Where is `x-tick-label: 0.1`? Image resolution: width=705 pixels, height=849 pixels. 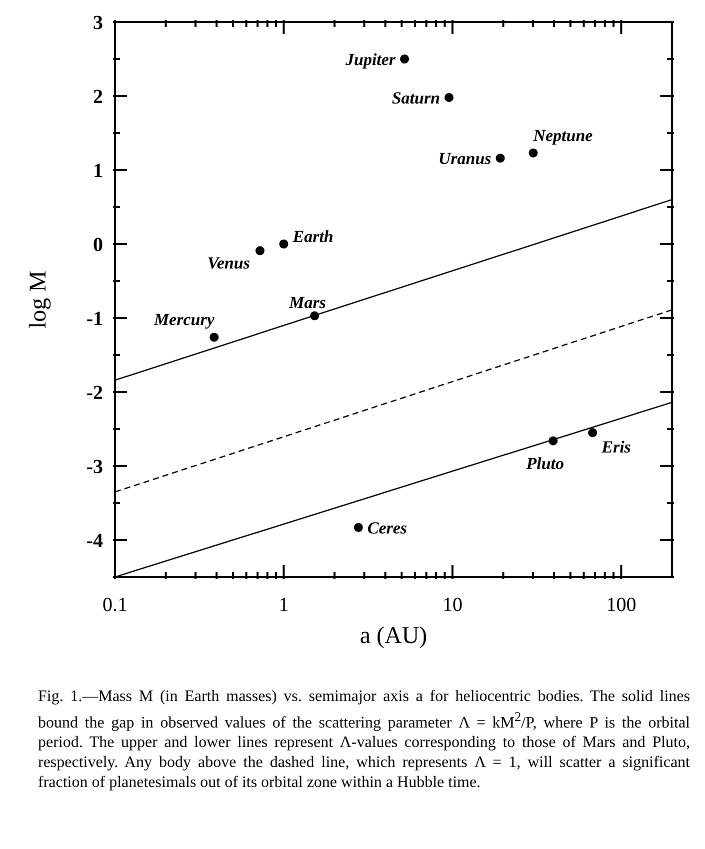
x-tick-label: 0.1 is located at coordinates (115, 605).